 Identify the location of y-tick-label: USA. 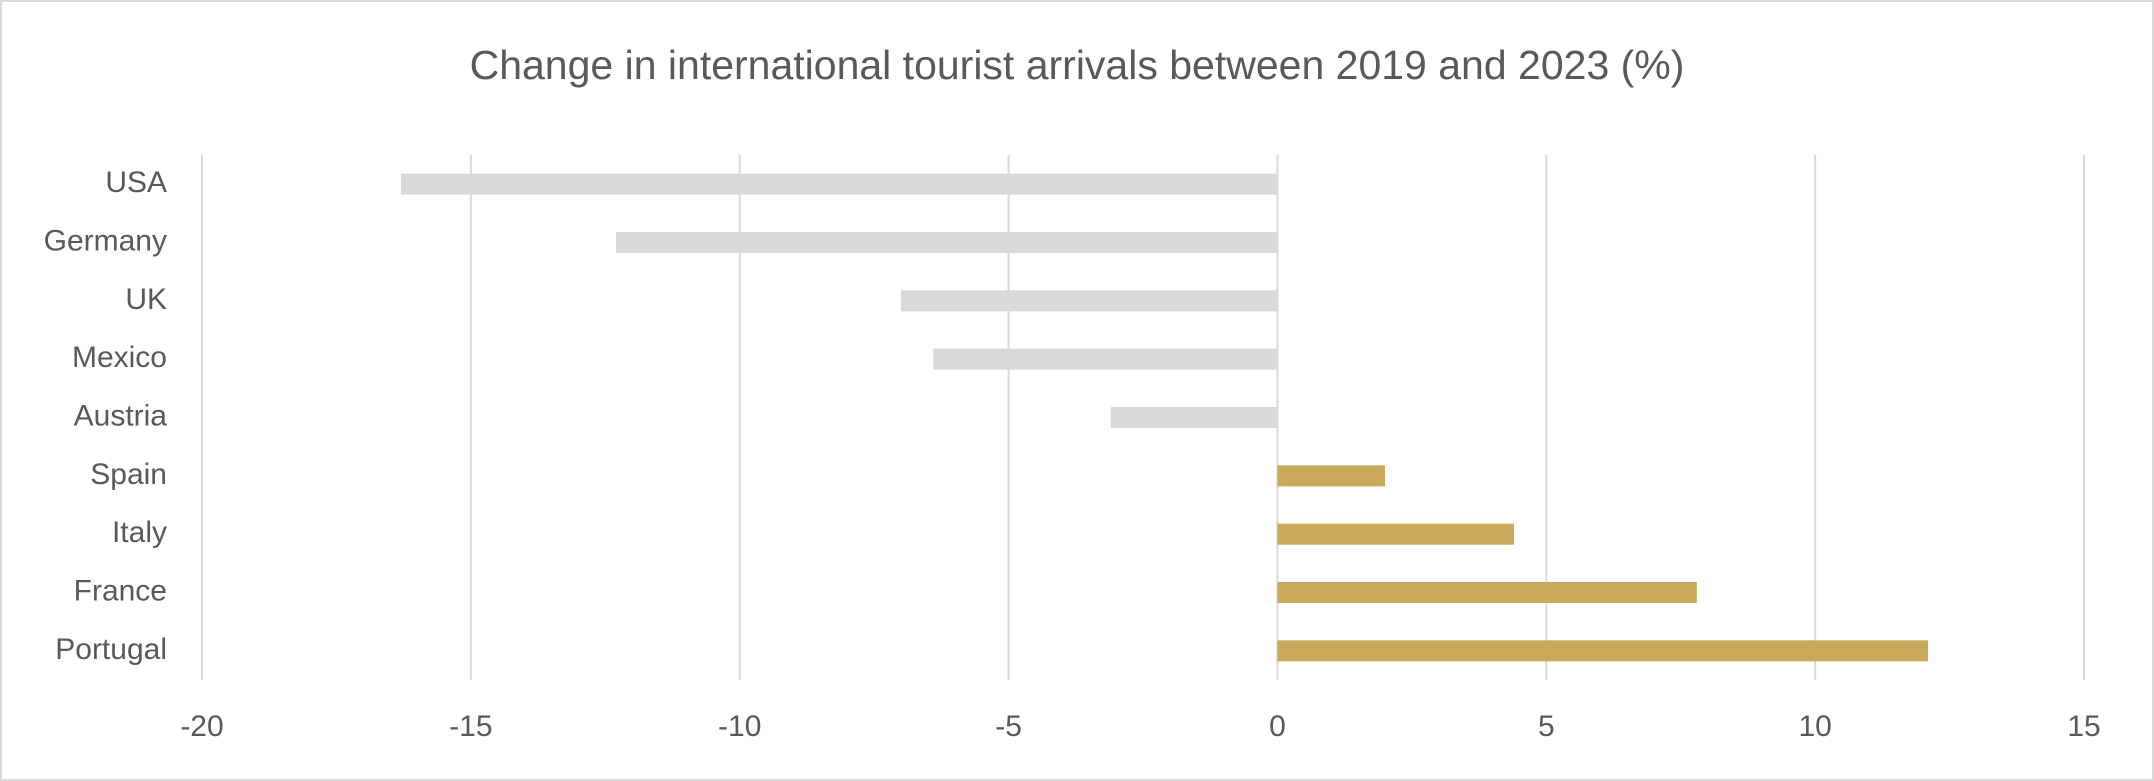
(136, 182).